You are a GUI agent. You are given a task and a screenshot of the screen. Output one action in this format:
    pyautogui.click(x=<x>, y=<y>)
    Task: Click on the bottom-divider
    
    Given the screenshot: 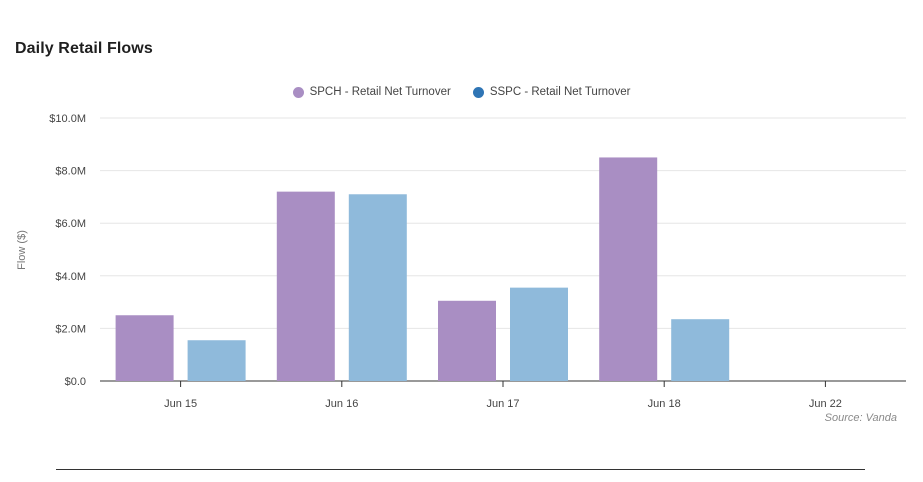 What is the action you would take?
    pyautogui.click(x=460, y=469)
    